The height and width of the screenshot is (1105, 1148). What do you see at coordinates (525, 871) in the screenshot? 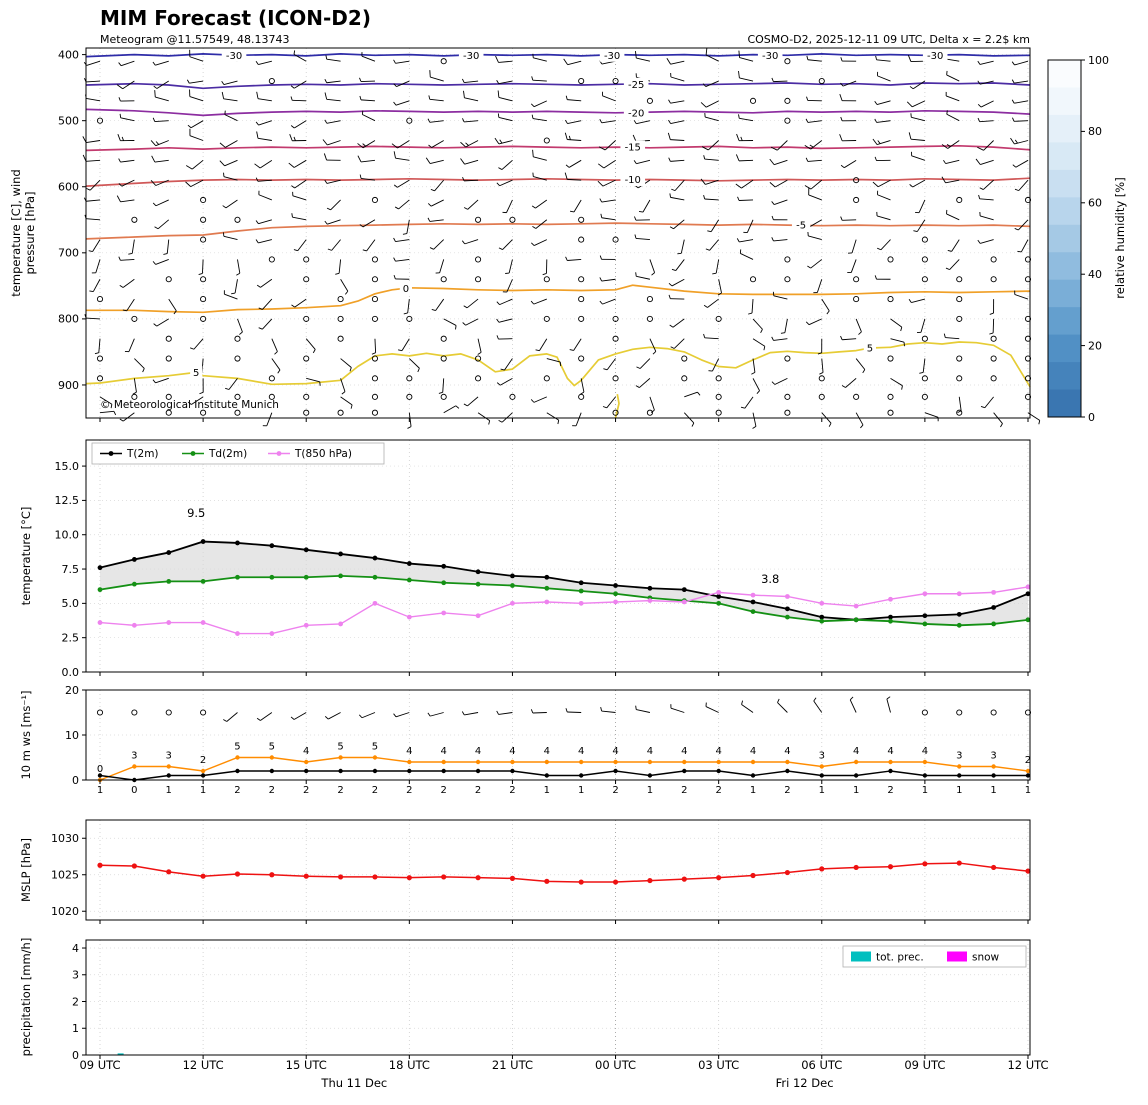
I see `mslp-panel: 1020 1025 1030 MSLP [hPa]` at bounding box center [525, 871].